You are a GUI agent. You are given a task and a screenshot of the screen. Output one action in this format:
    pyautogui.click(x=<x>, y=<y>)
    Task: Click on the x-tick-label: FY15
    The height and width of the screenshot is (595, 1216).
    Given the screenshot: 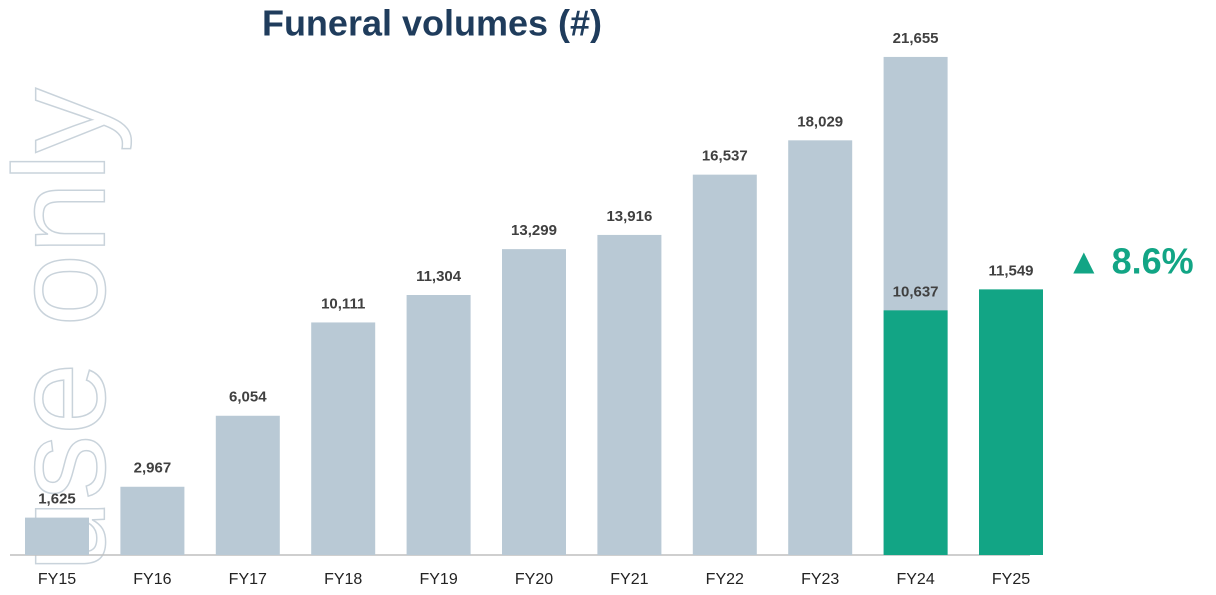 What is the action you would take?
    pyautogui.click(x=57, y=579)
    